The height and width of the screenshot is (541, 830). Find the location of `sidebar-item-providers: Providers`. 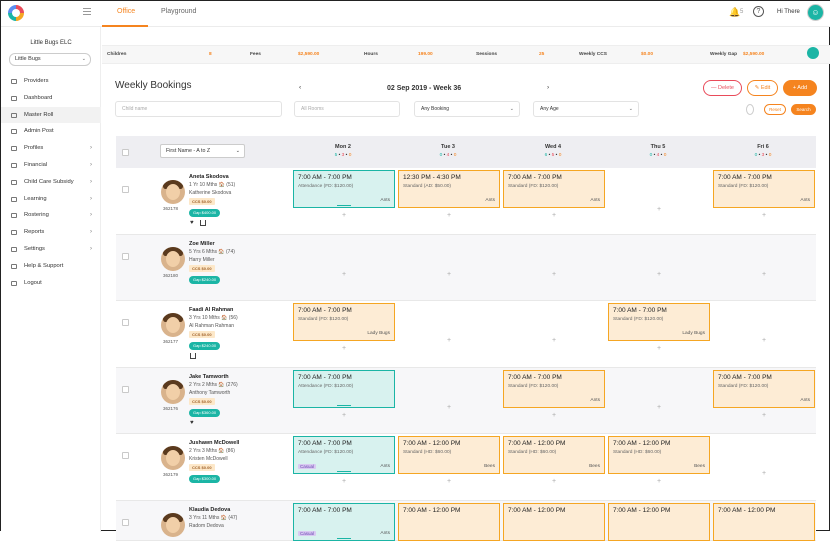

sidebar-item-providers: Providers is located at coordinates (51, 81).